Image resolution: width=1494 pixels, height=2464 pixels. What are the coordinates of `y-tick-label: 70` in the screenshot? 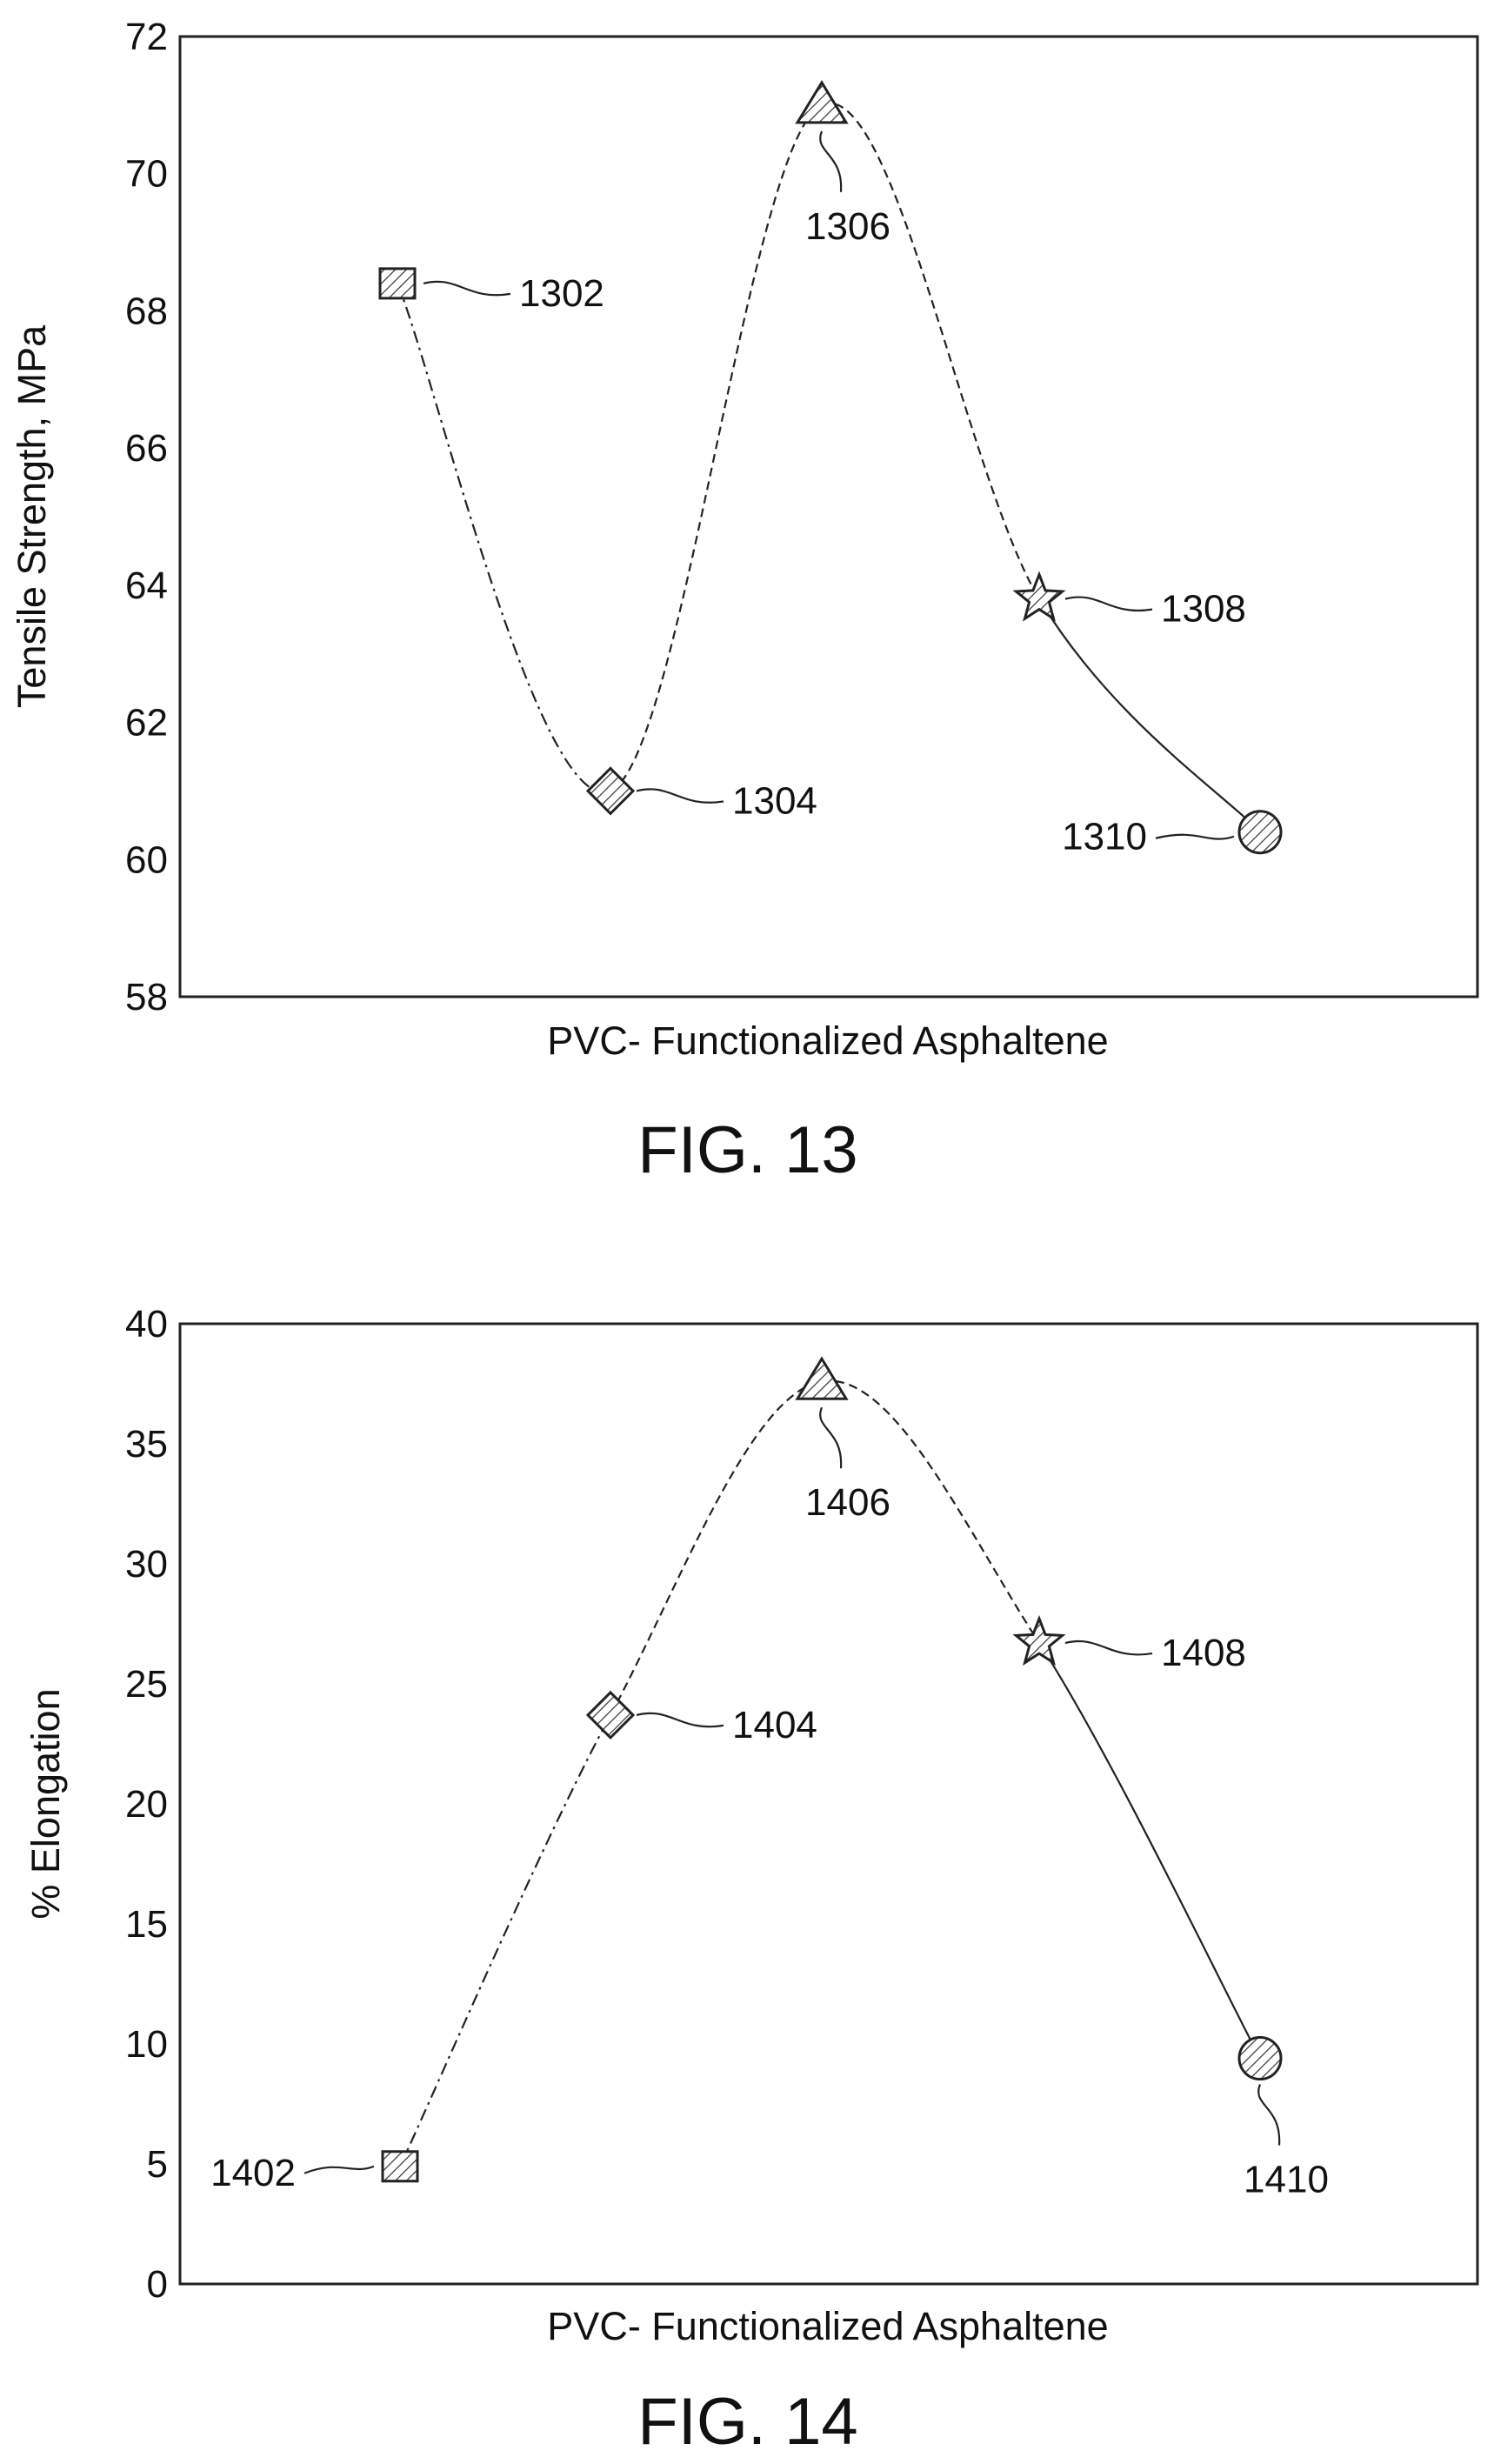 It's located at (146, 174).